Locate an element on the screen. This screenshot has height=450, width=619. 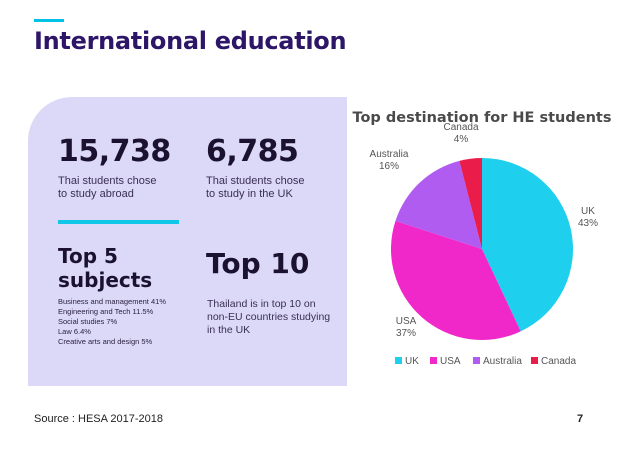
stat-uk-value: 6,785 is located at coordinates (252, 151).